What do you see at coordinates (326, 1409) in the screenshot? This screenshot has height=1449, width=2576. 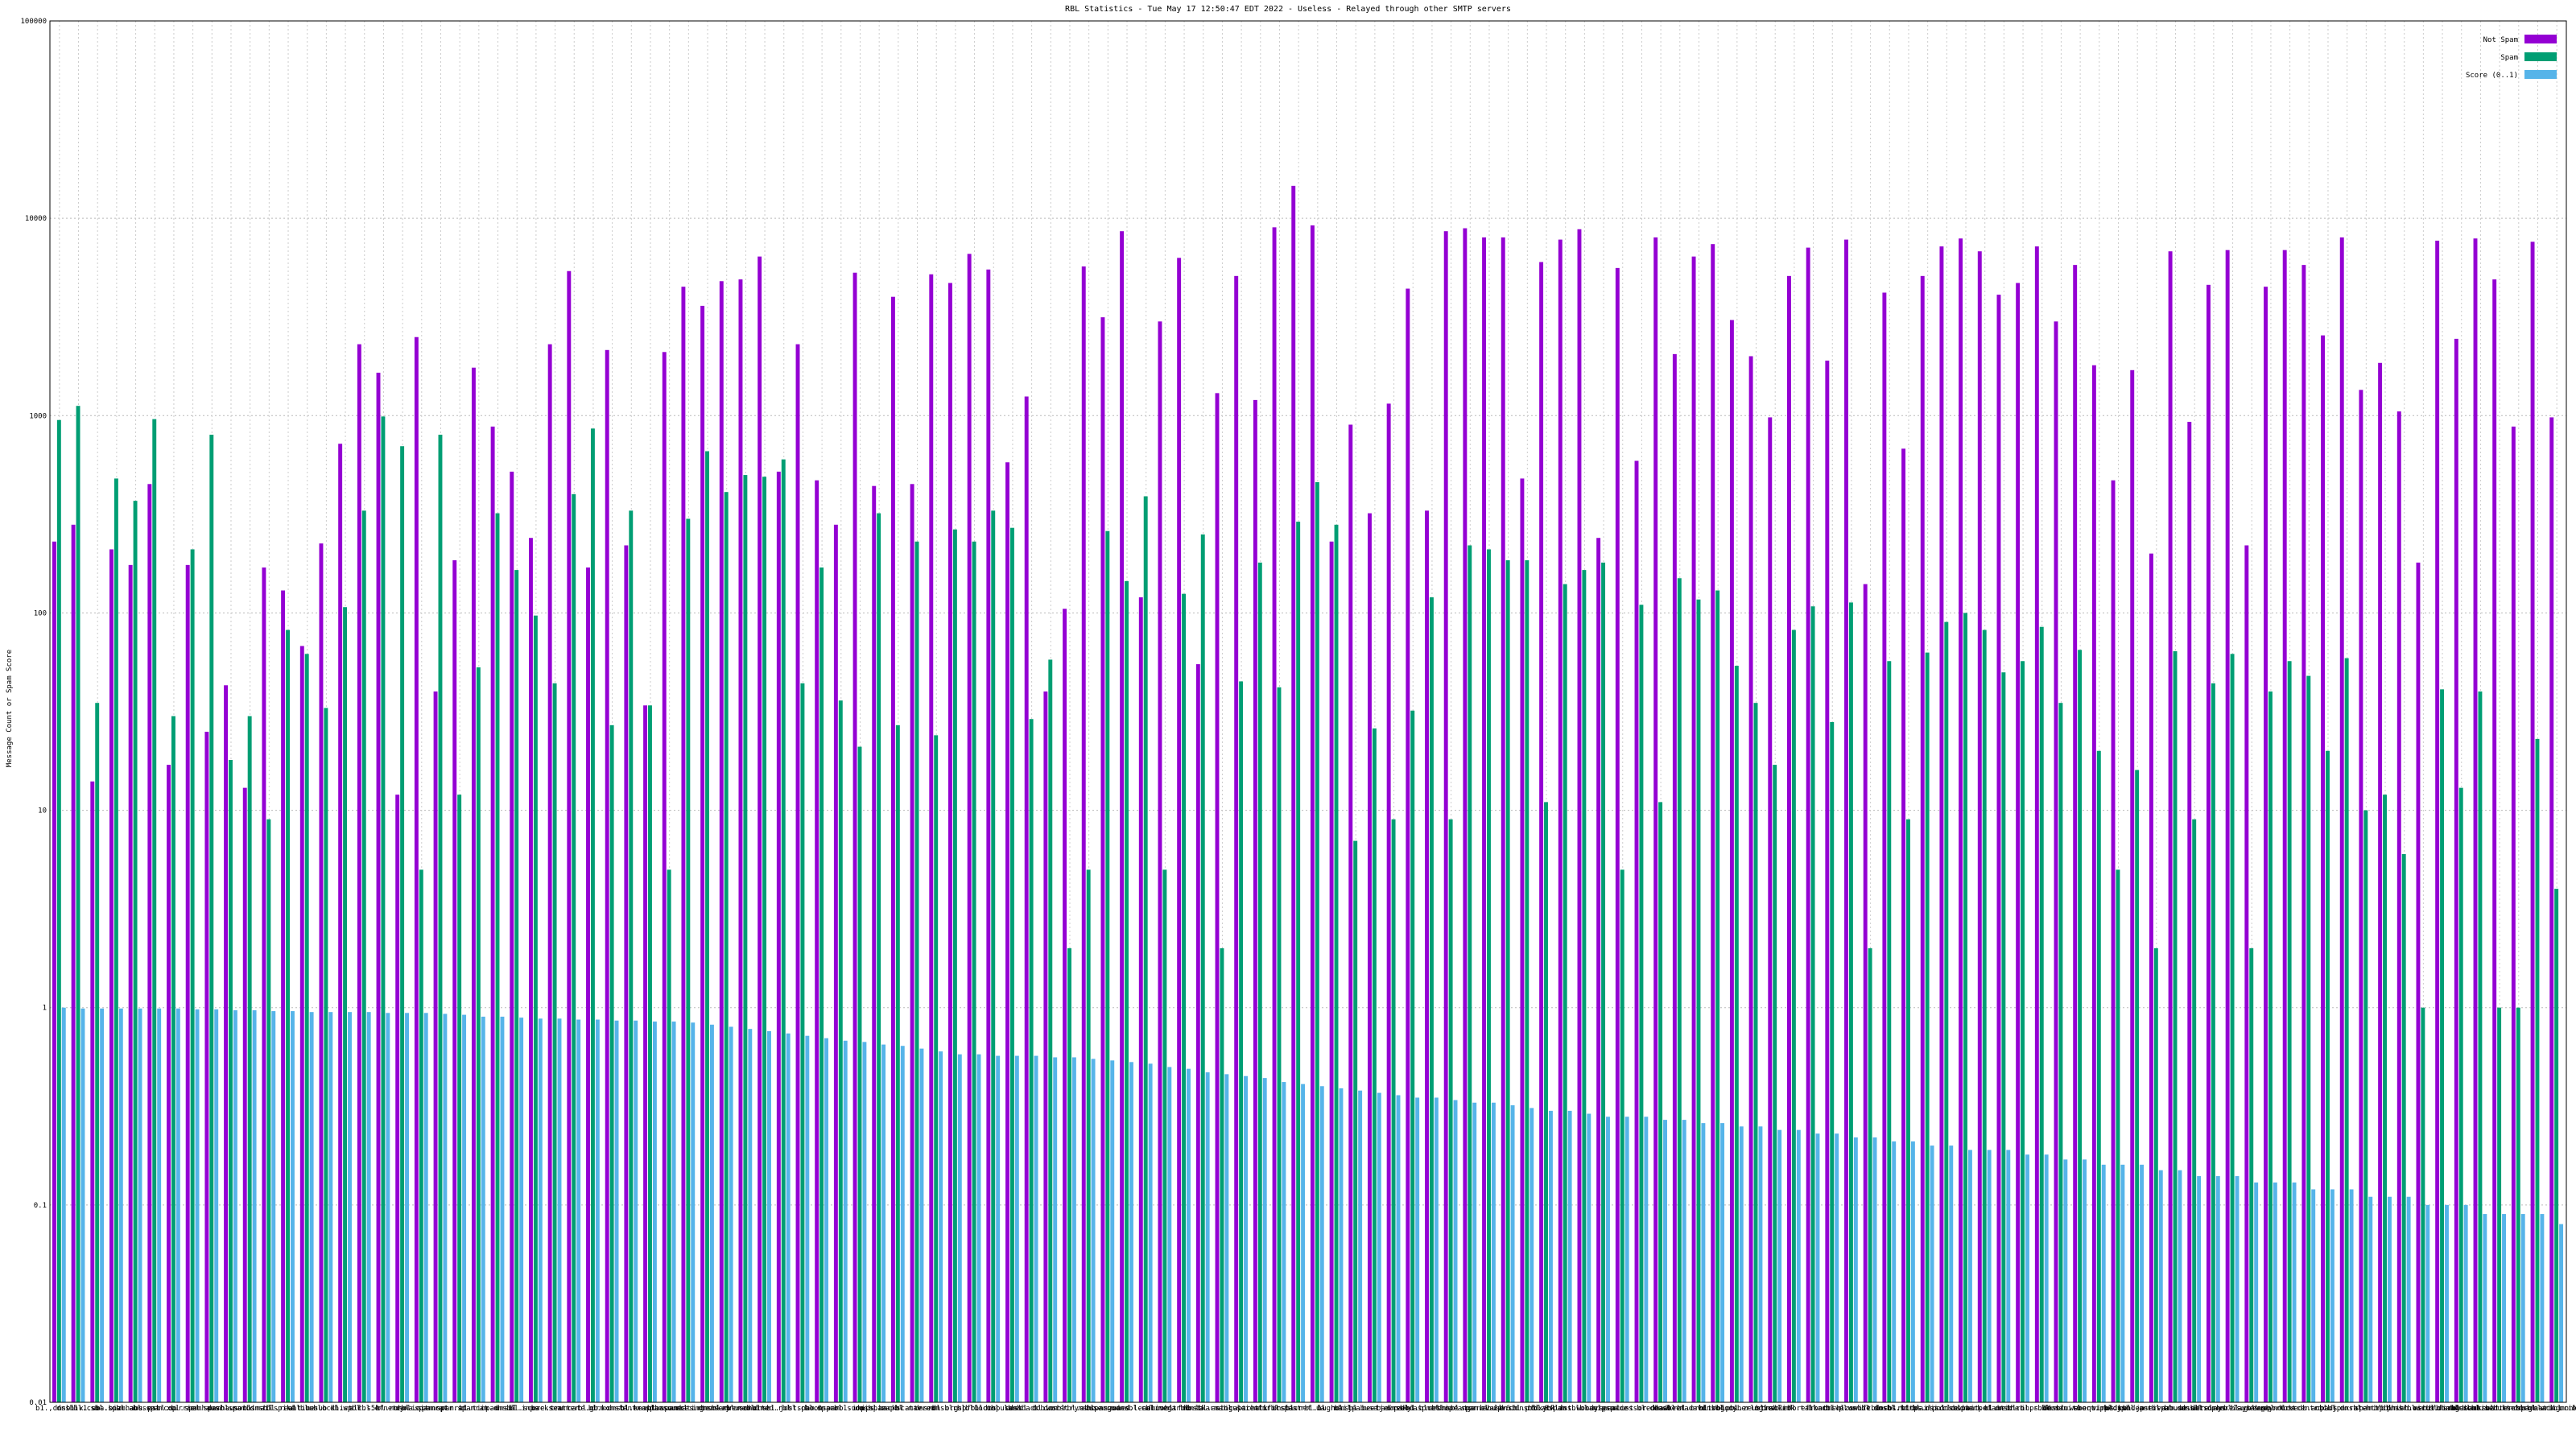 I see `x-tick-label: bl.blocklist` at bounding box center [326, 1409].